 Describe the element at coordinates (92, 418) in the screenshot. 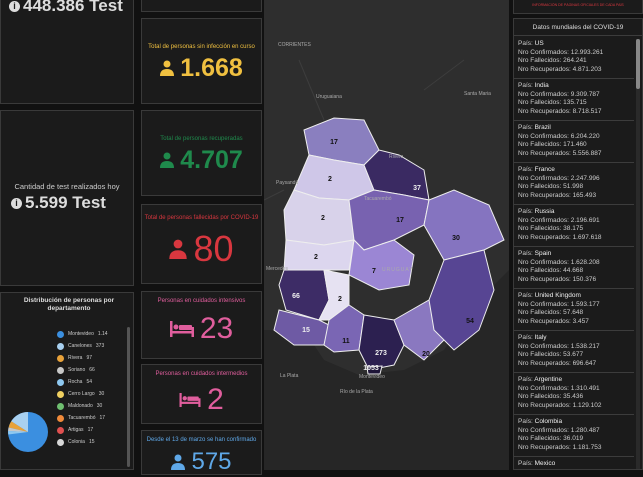

I see `legend-item: Tacuarembó 17` at that location.